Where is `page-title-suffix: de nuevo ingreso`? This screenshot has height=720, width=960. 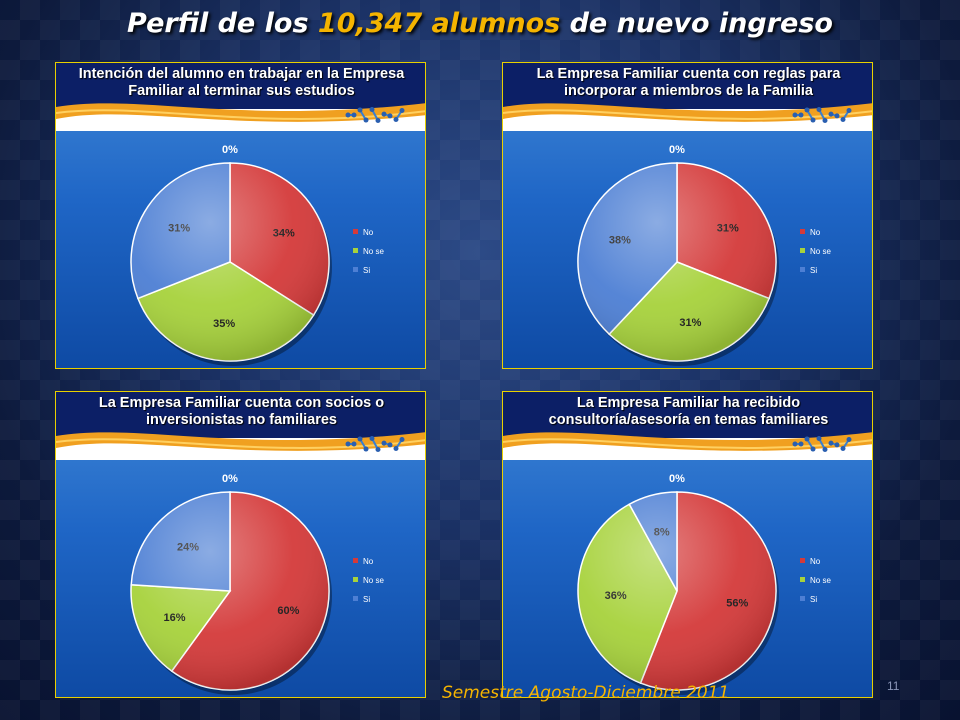
page-title-suffix: de nuevo ingreso is located at coordinates (696, 23).